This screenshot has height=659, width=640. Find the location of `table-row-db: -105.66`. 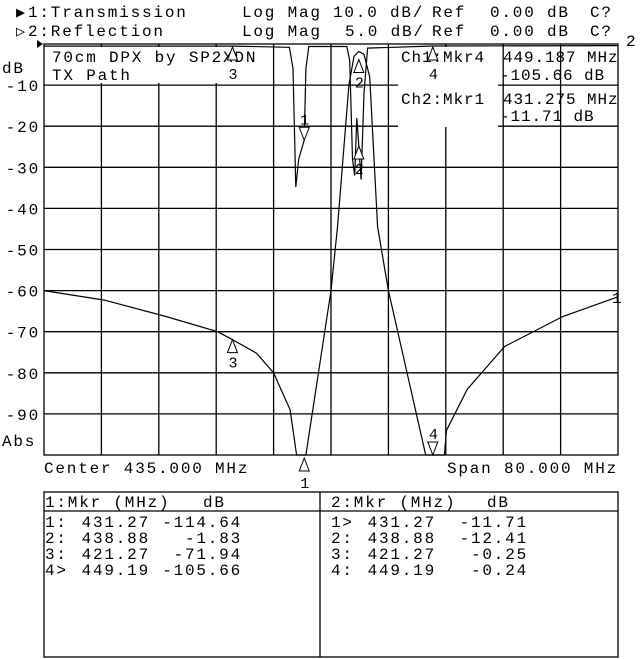

table-row-db: -105.66 is located at coordinates (202, 571).